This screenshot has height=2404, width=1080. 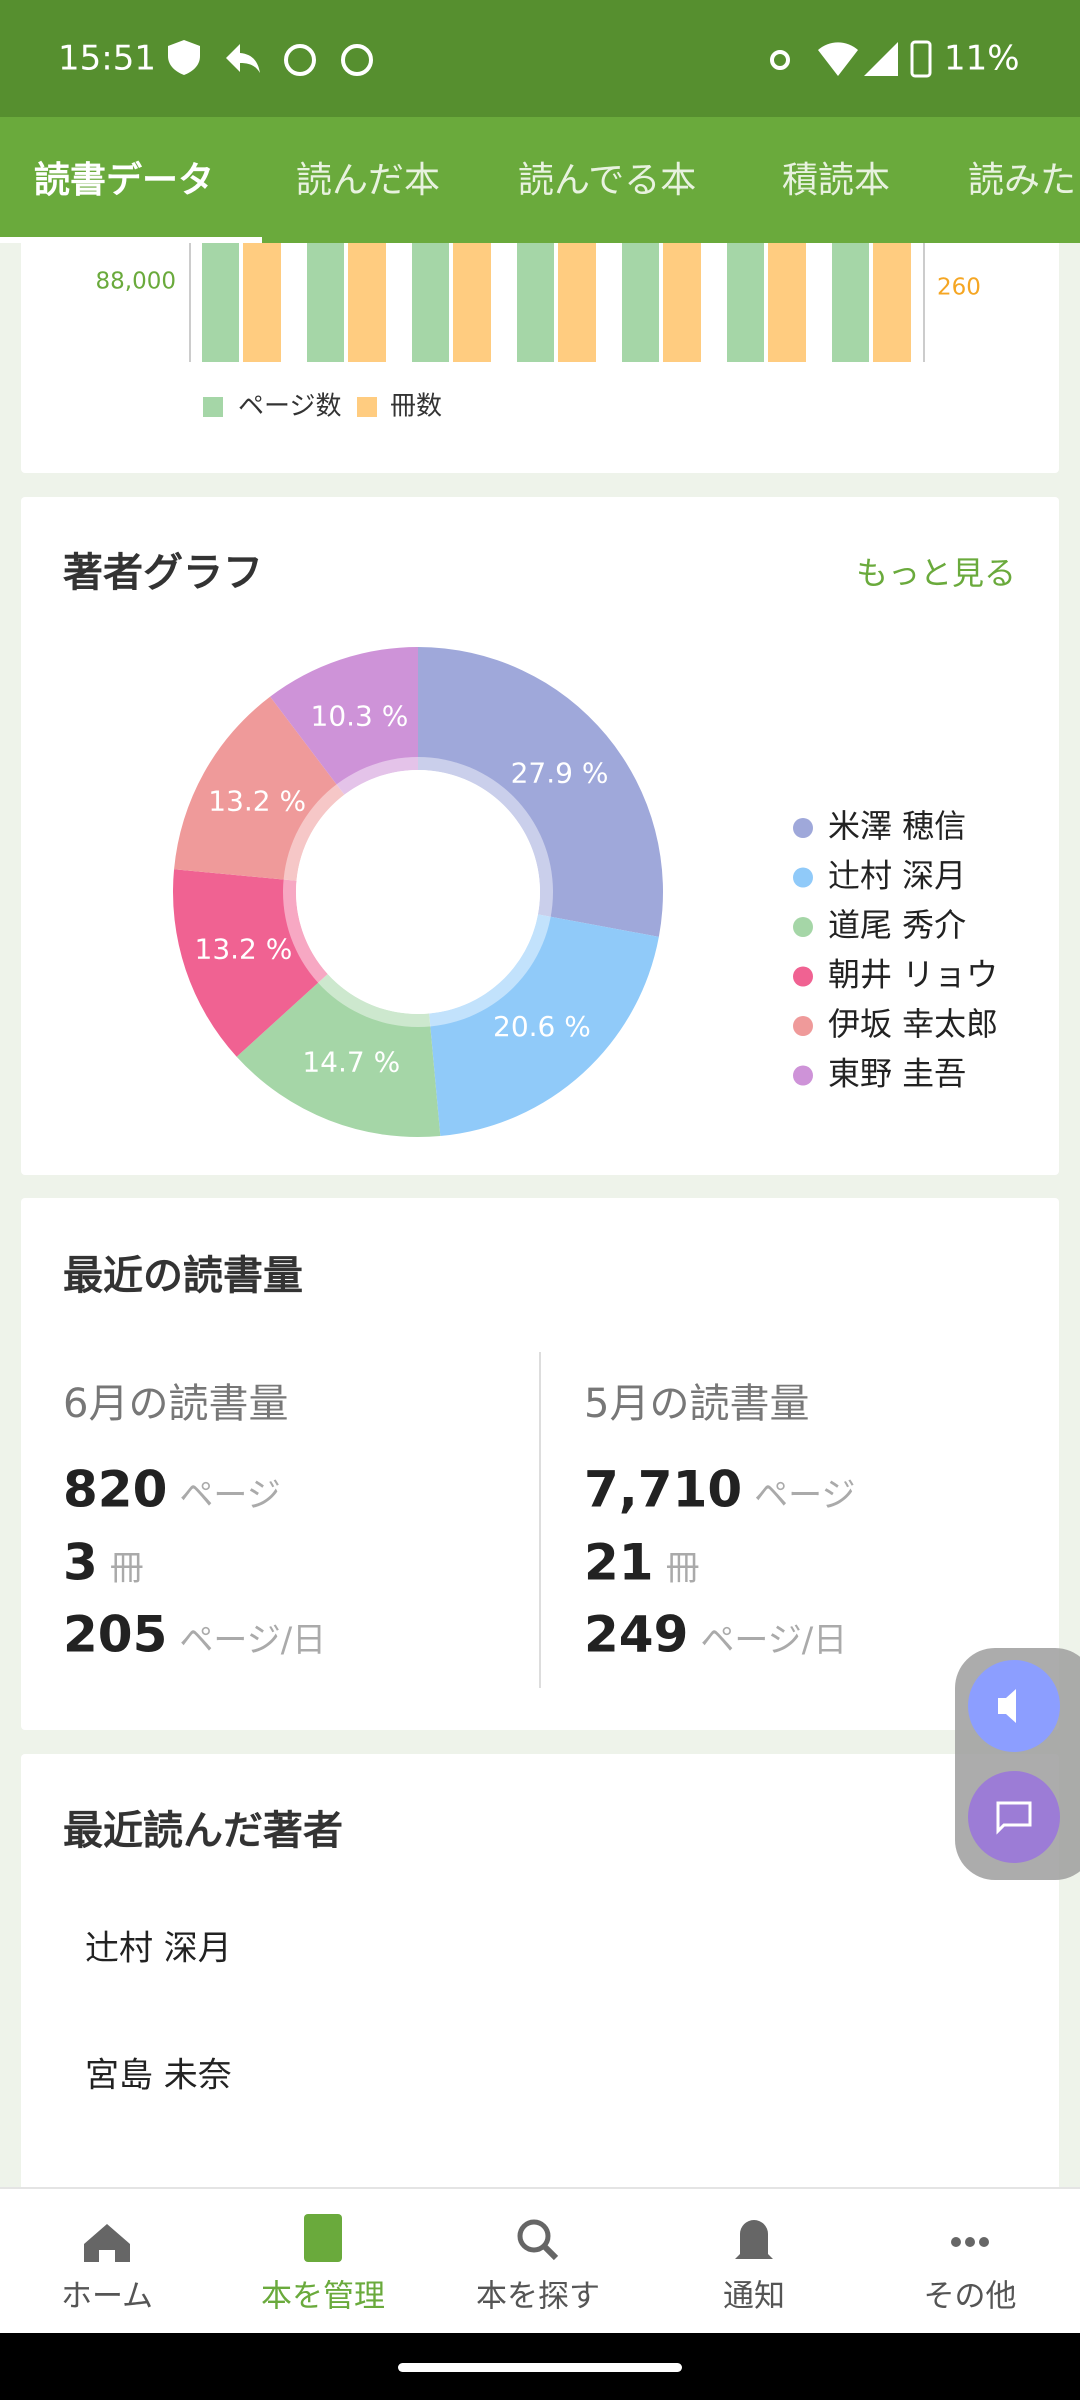 I want to click on legend-label: ページ数, so click(x=289, y=407).